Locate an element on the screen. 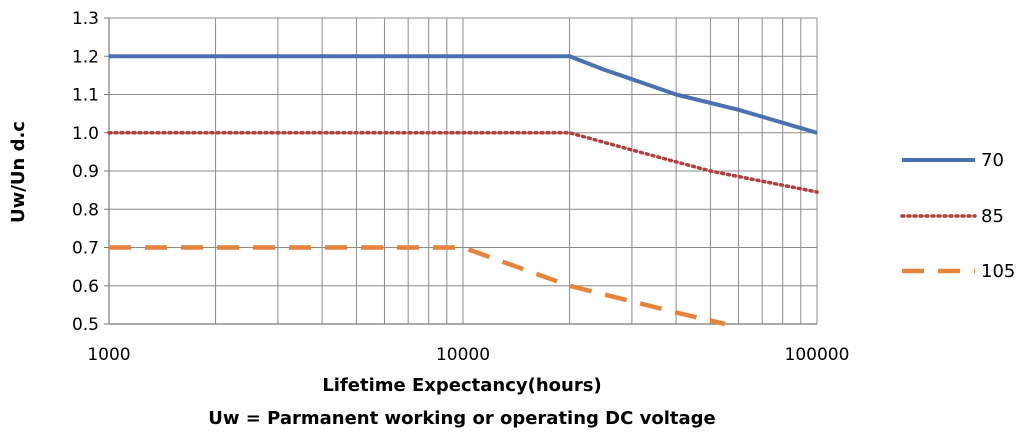  x-tick-label: 1000 is located at coordinates (108, 355).